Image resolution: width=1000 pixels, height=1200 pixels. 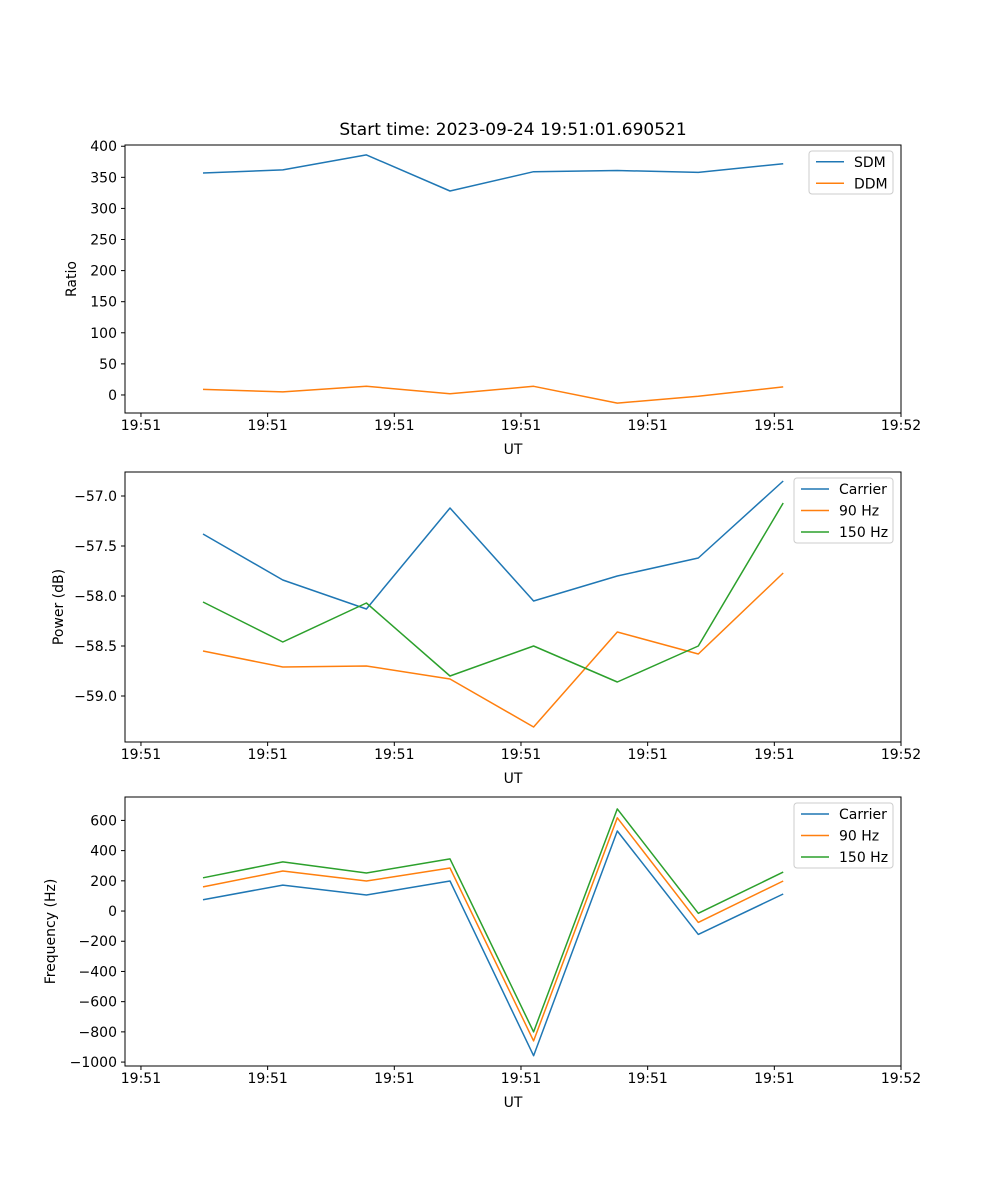 I want to click on y-tick-label: 150, so click(x=103, y=303).